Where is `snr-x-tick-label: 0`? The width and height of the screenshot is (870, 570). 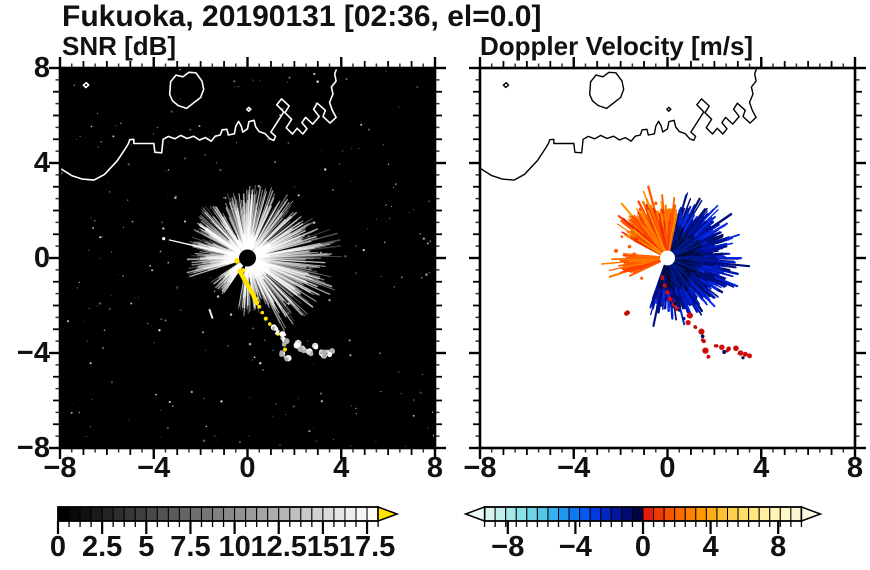 snr-x-tick-label: 0 is located at coordinates (247, 468).